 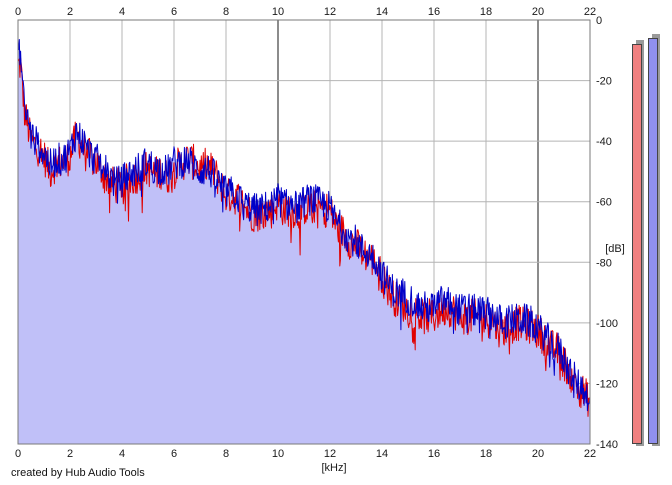 What do you see at coordinates (174, 454) in the screenshot?
I see `x-tick-label-bottom: 6` at bounding box center [174, 454].